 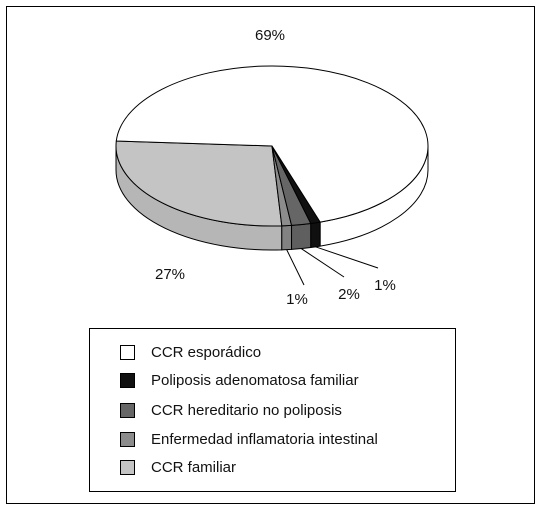 What do you see at coordinates (206, 352) in the screenshot?
I see `legend-label: CCR esporádico` at bounding box center [206, 352].